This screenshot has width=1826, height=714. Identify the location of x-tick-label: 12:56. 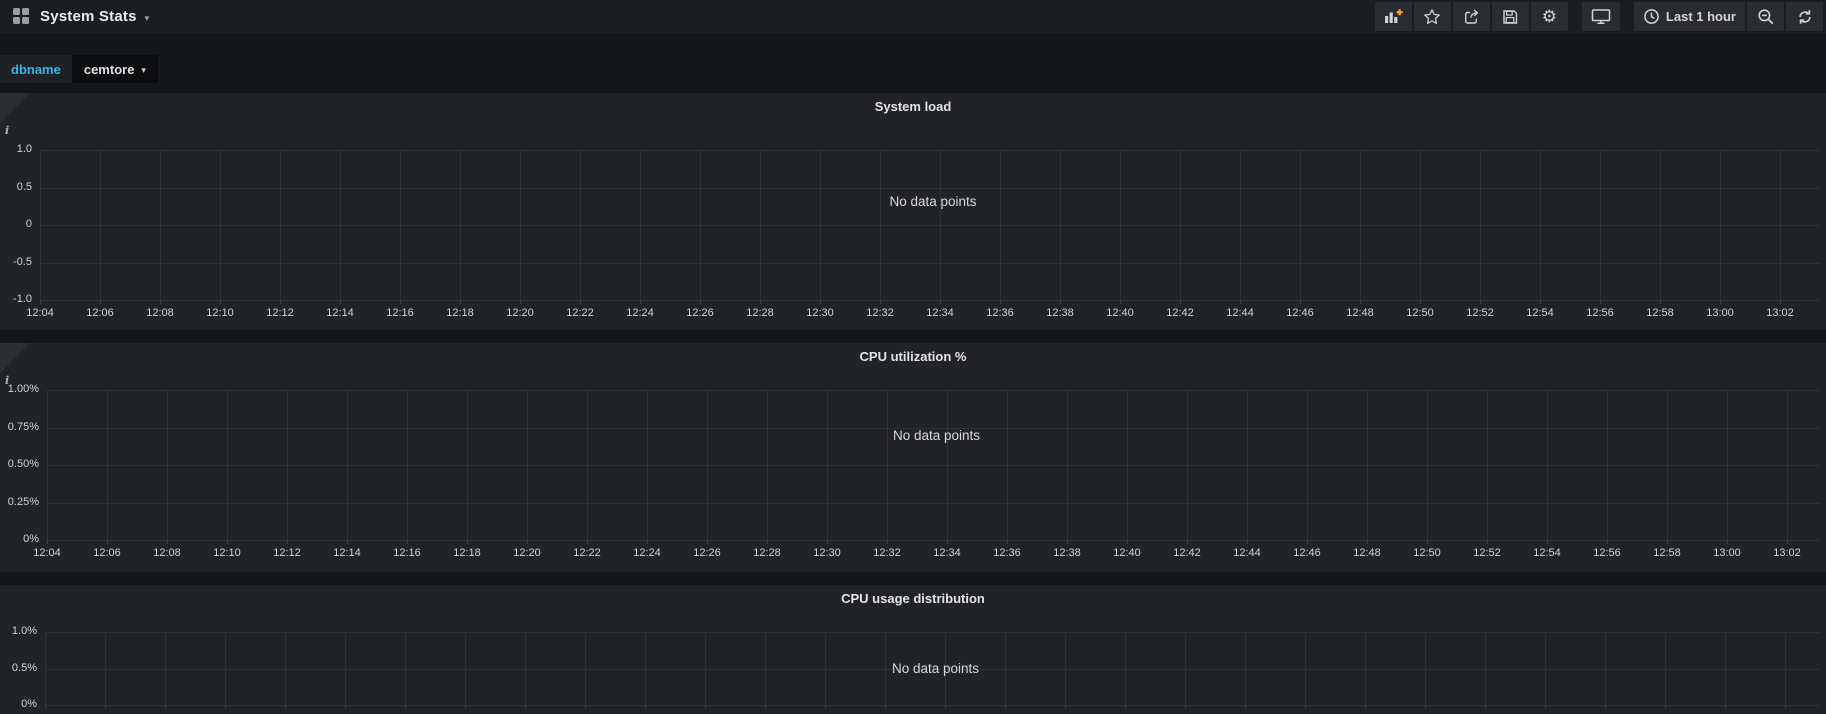
(1607, 553).